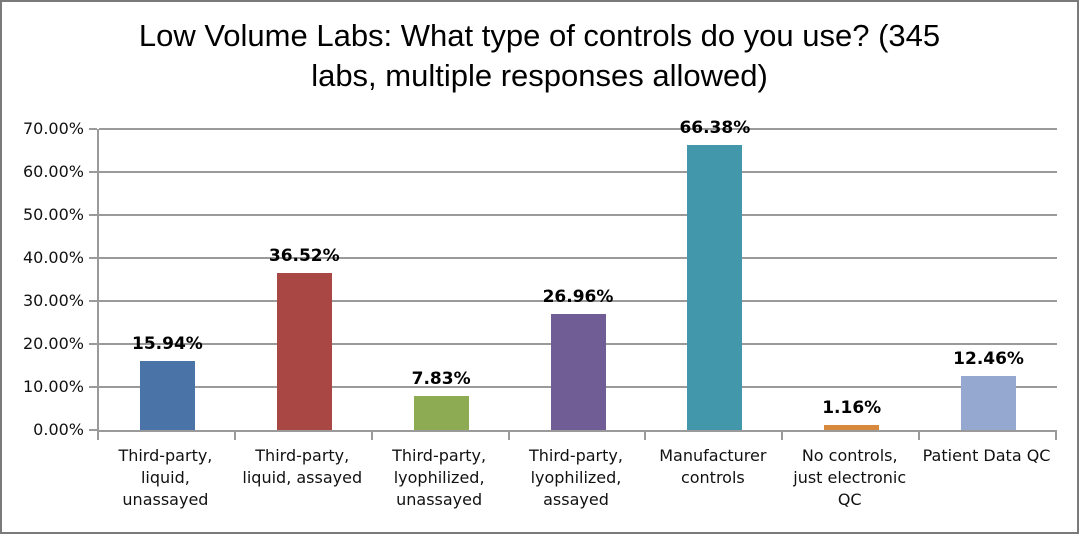 Image resolution: width=1079 pixels, height=534 pixels. I want to click on y-axis-tick-label: 0.00%, so click(58, 429).